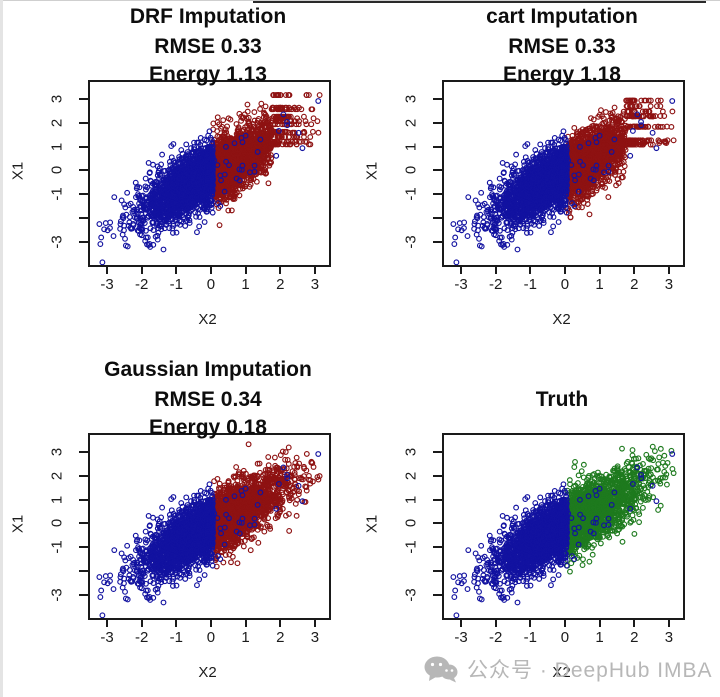  What do you see at coordinates (562, 74) in the screenshot?
I see `panel-energy: Energy 1.18` at bounding box center [562, 74].